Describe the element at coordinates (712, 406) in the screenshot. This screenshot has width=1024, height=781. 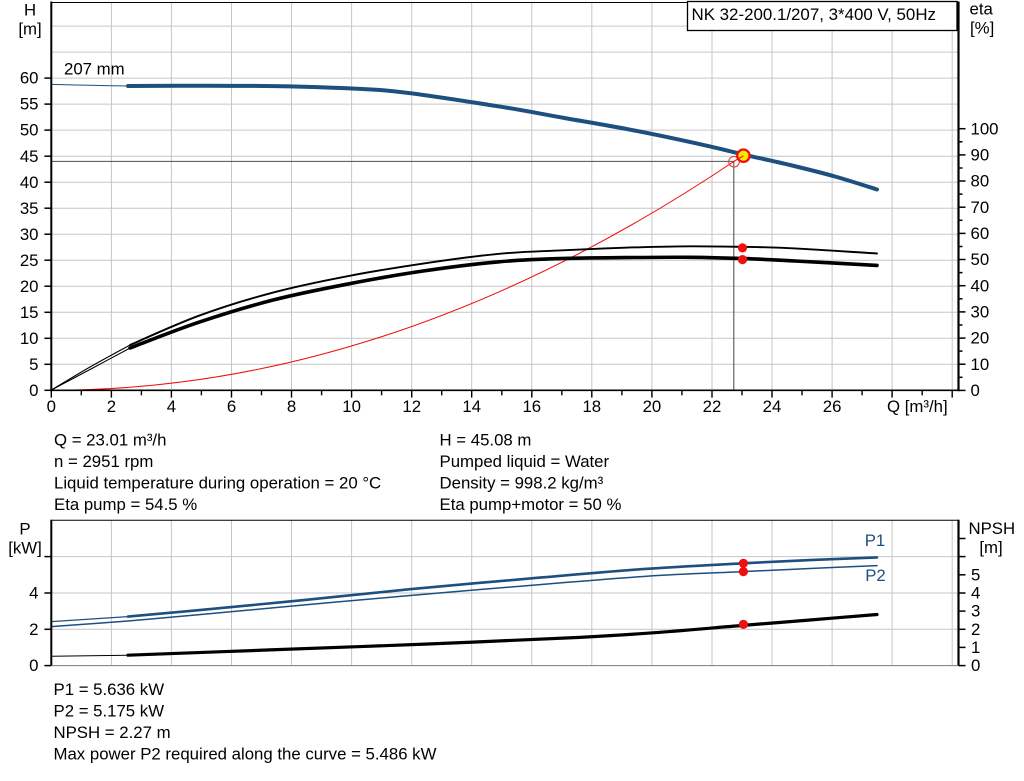
I see `svg-text: 22` at that location.